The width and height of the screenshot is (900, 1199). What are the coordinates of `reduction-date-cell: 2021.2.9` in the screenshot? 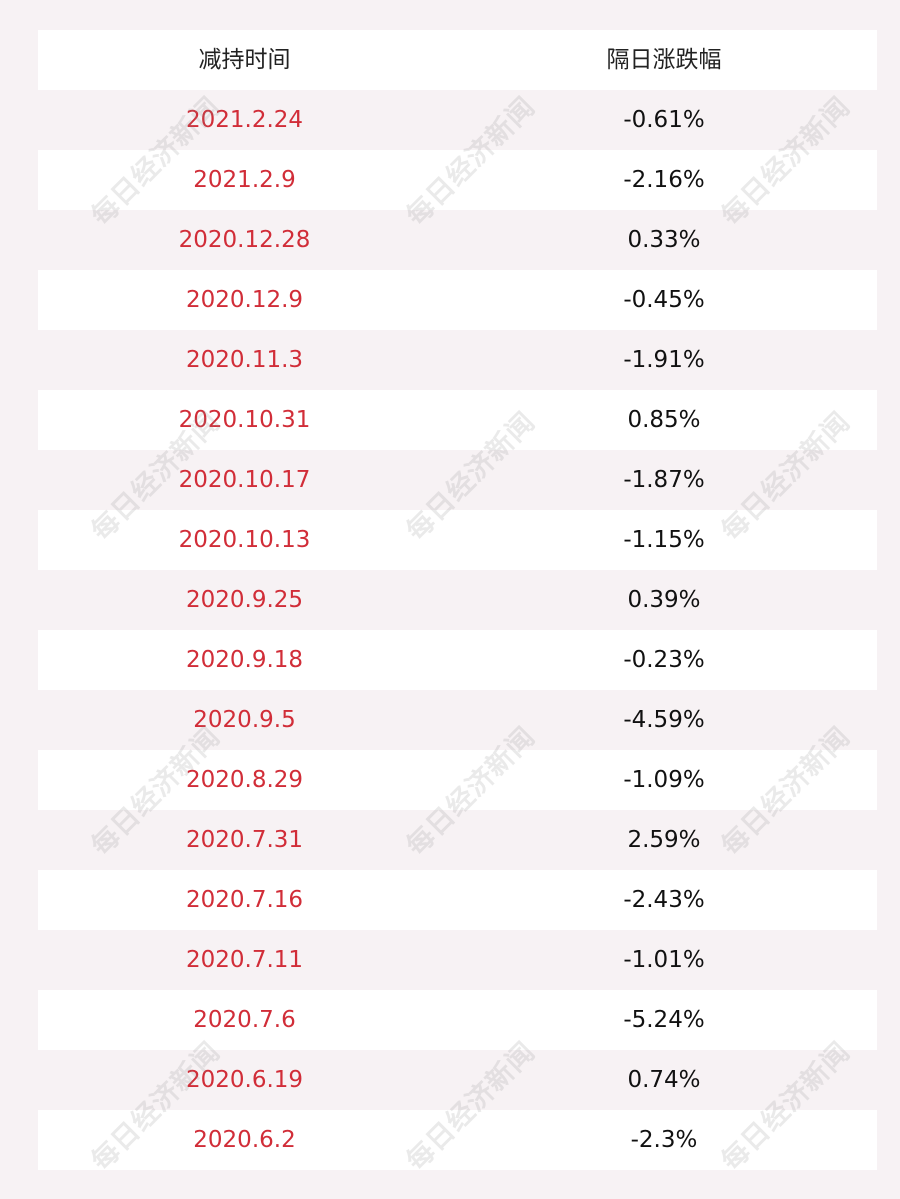 It's located at (244, 180).